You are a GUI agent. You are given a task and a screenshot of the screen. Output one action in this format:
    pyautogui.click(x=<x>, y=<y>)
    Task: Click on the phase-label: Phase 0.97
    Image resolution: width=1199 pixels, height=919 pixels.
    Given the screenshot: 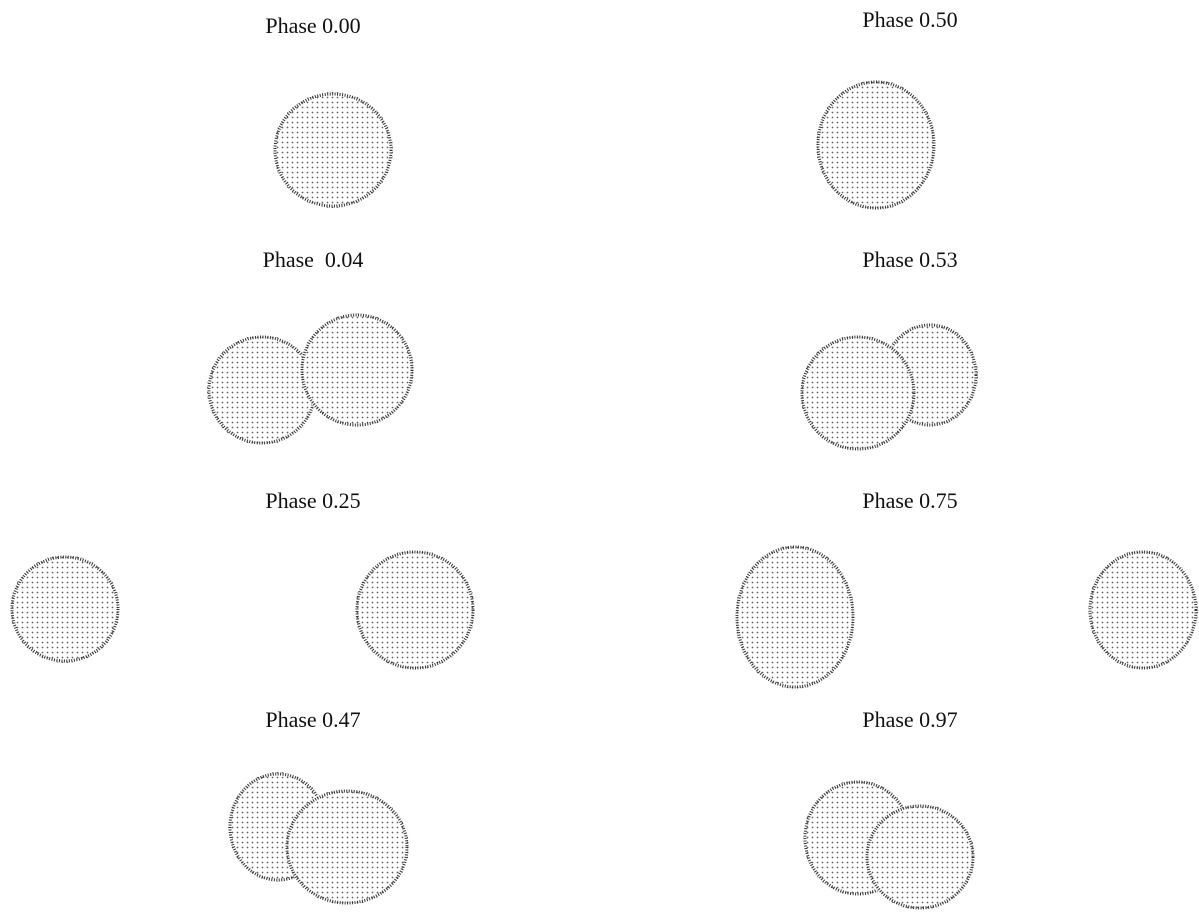 What is the action you would take?
    pyautogui.click(x=909, y=719)
    